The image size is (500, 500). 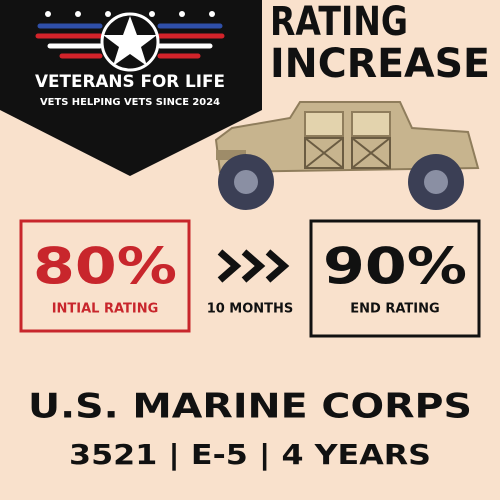 What do you see at coordinates (339, 22) in the screenshot?
I see `headline-line: RATING` at bounding box center [339, 22].